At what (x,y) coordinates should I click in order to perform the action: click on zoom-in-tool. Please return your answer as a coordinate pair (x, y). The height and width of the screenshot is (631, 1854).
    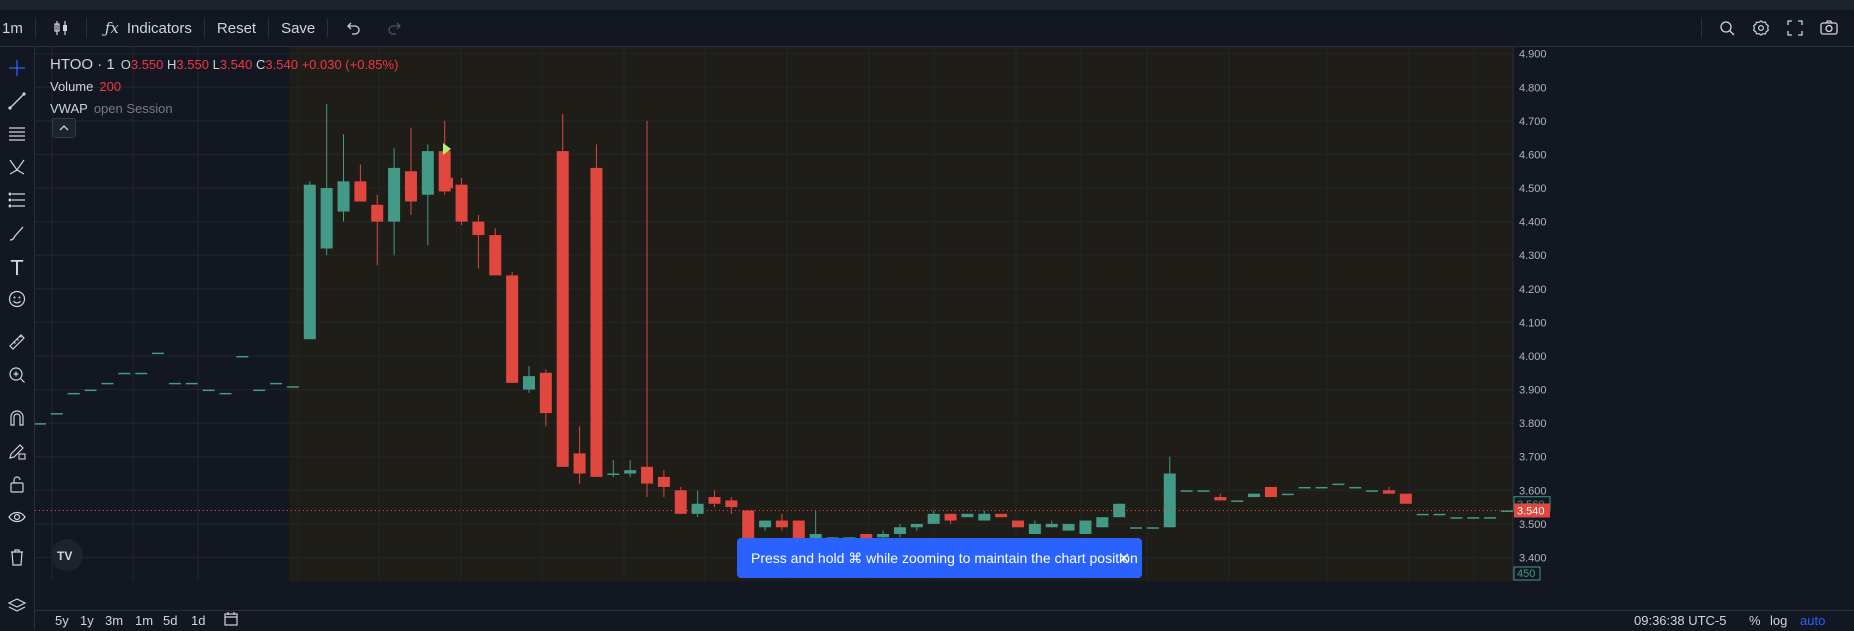
    Looking at the image, I should click on (17, 377).